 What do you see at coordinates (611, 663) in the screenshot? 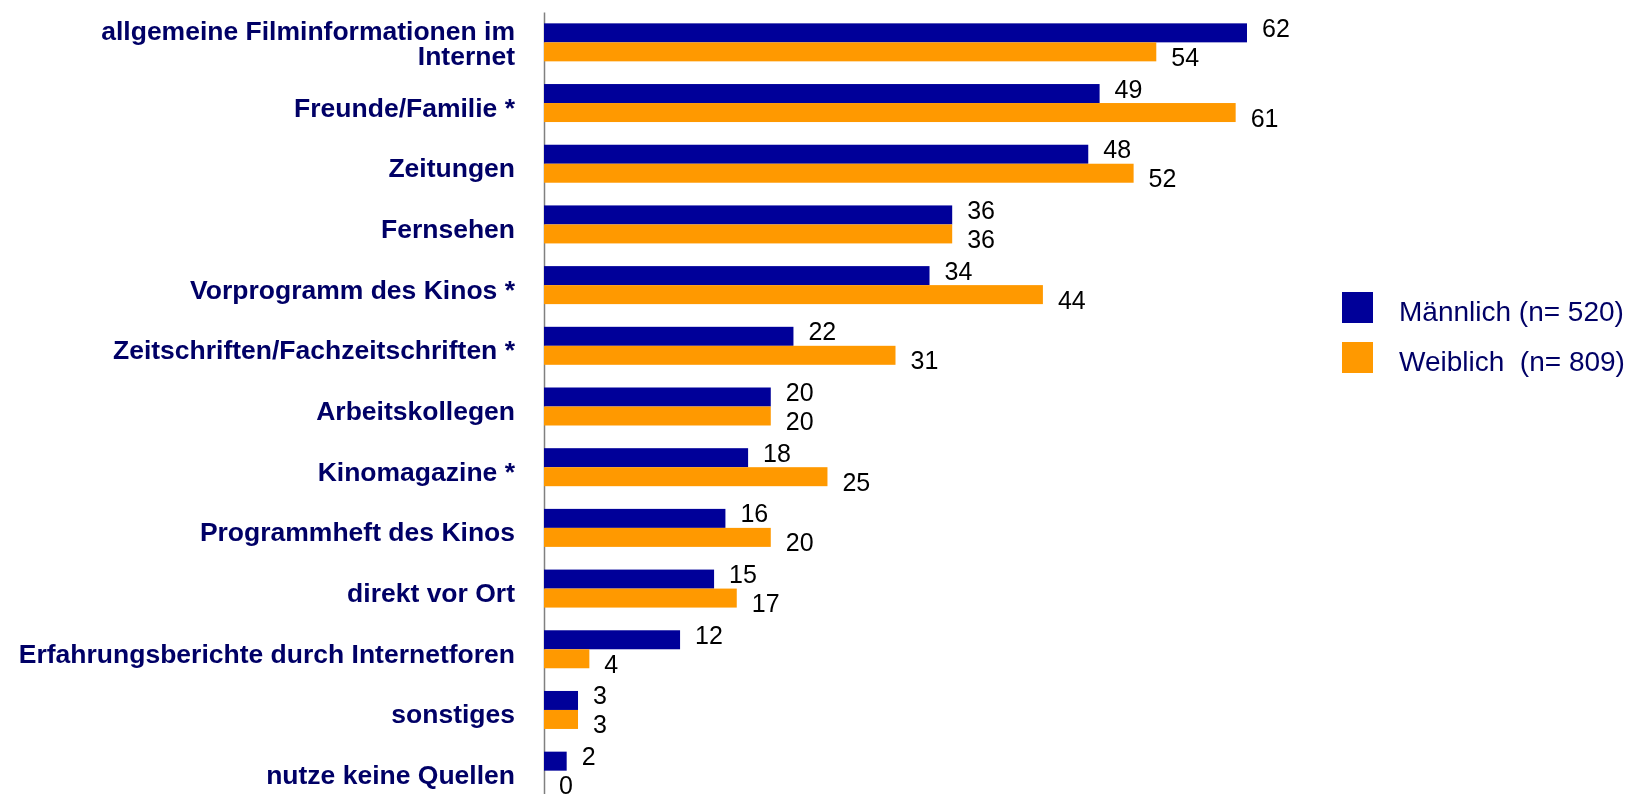
I see `data-label: 4` at bounding box center [611, 663].